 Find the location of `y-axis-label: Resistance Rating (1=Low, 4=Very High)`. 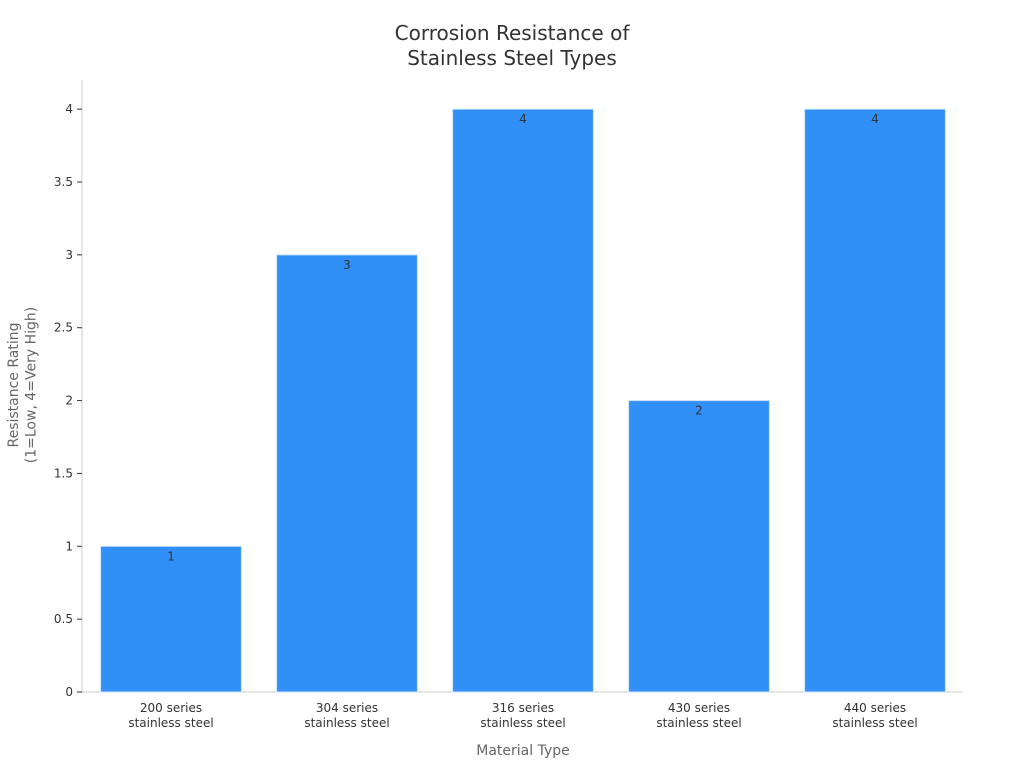

y-axis-label: Resistance Rating (1=Low, 4=Very High) is located at coordinates (23, 385).